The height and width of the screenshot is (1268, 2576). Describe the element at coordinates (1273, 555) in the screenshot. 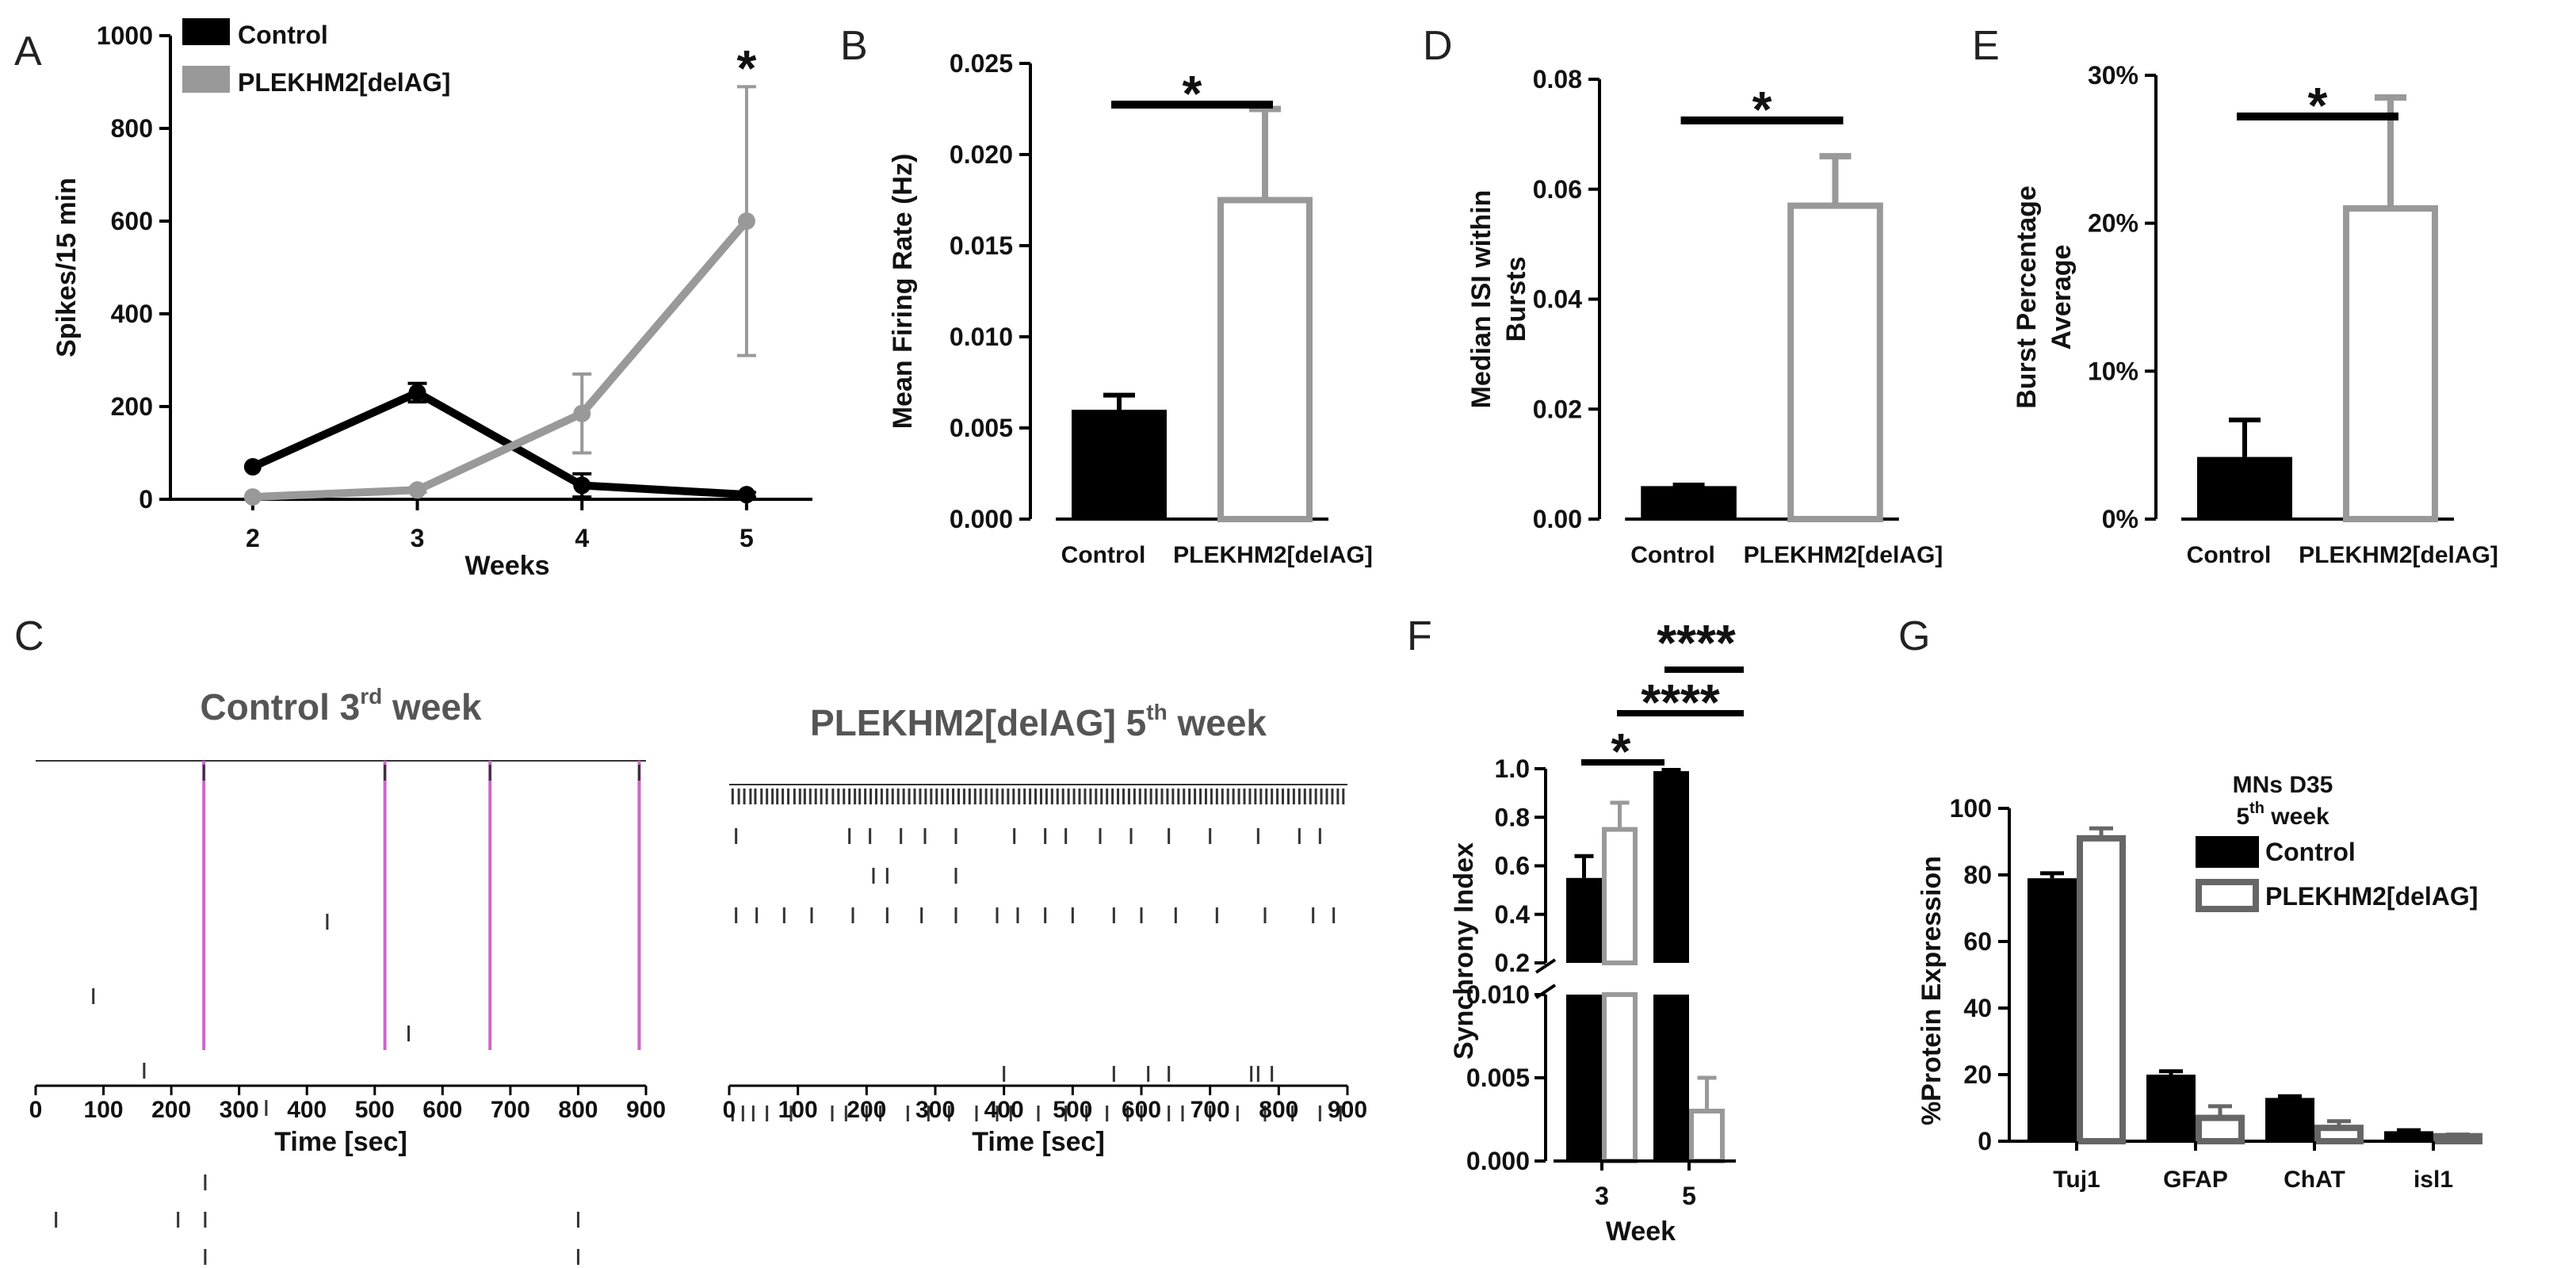

I see `b-x-label-mutant: PLEKHM2[delAG]` at that location.